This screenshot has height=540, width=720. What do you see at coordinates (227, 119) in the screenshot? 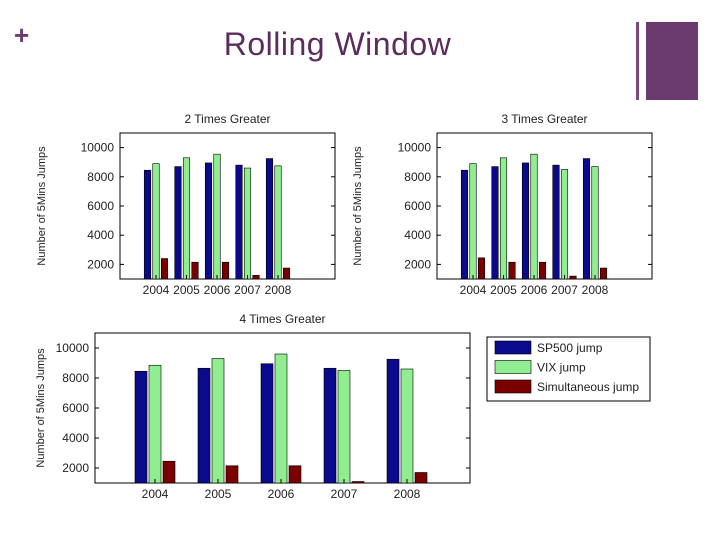
I see `chart-title: 2 Times Greater` at bounding box center [227, 119].